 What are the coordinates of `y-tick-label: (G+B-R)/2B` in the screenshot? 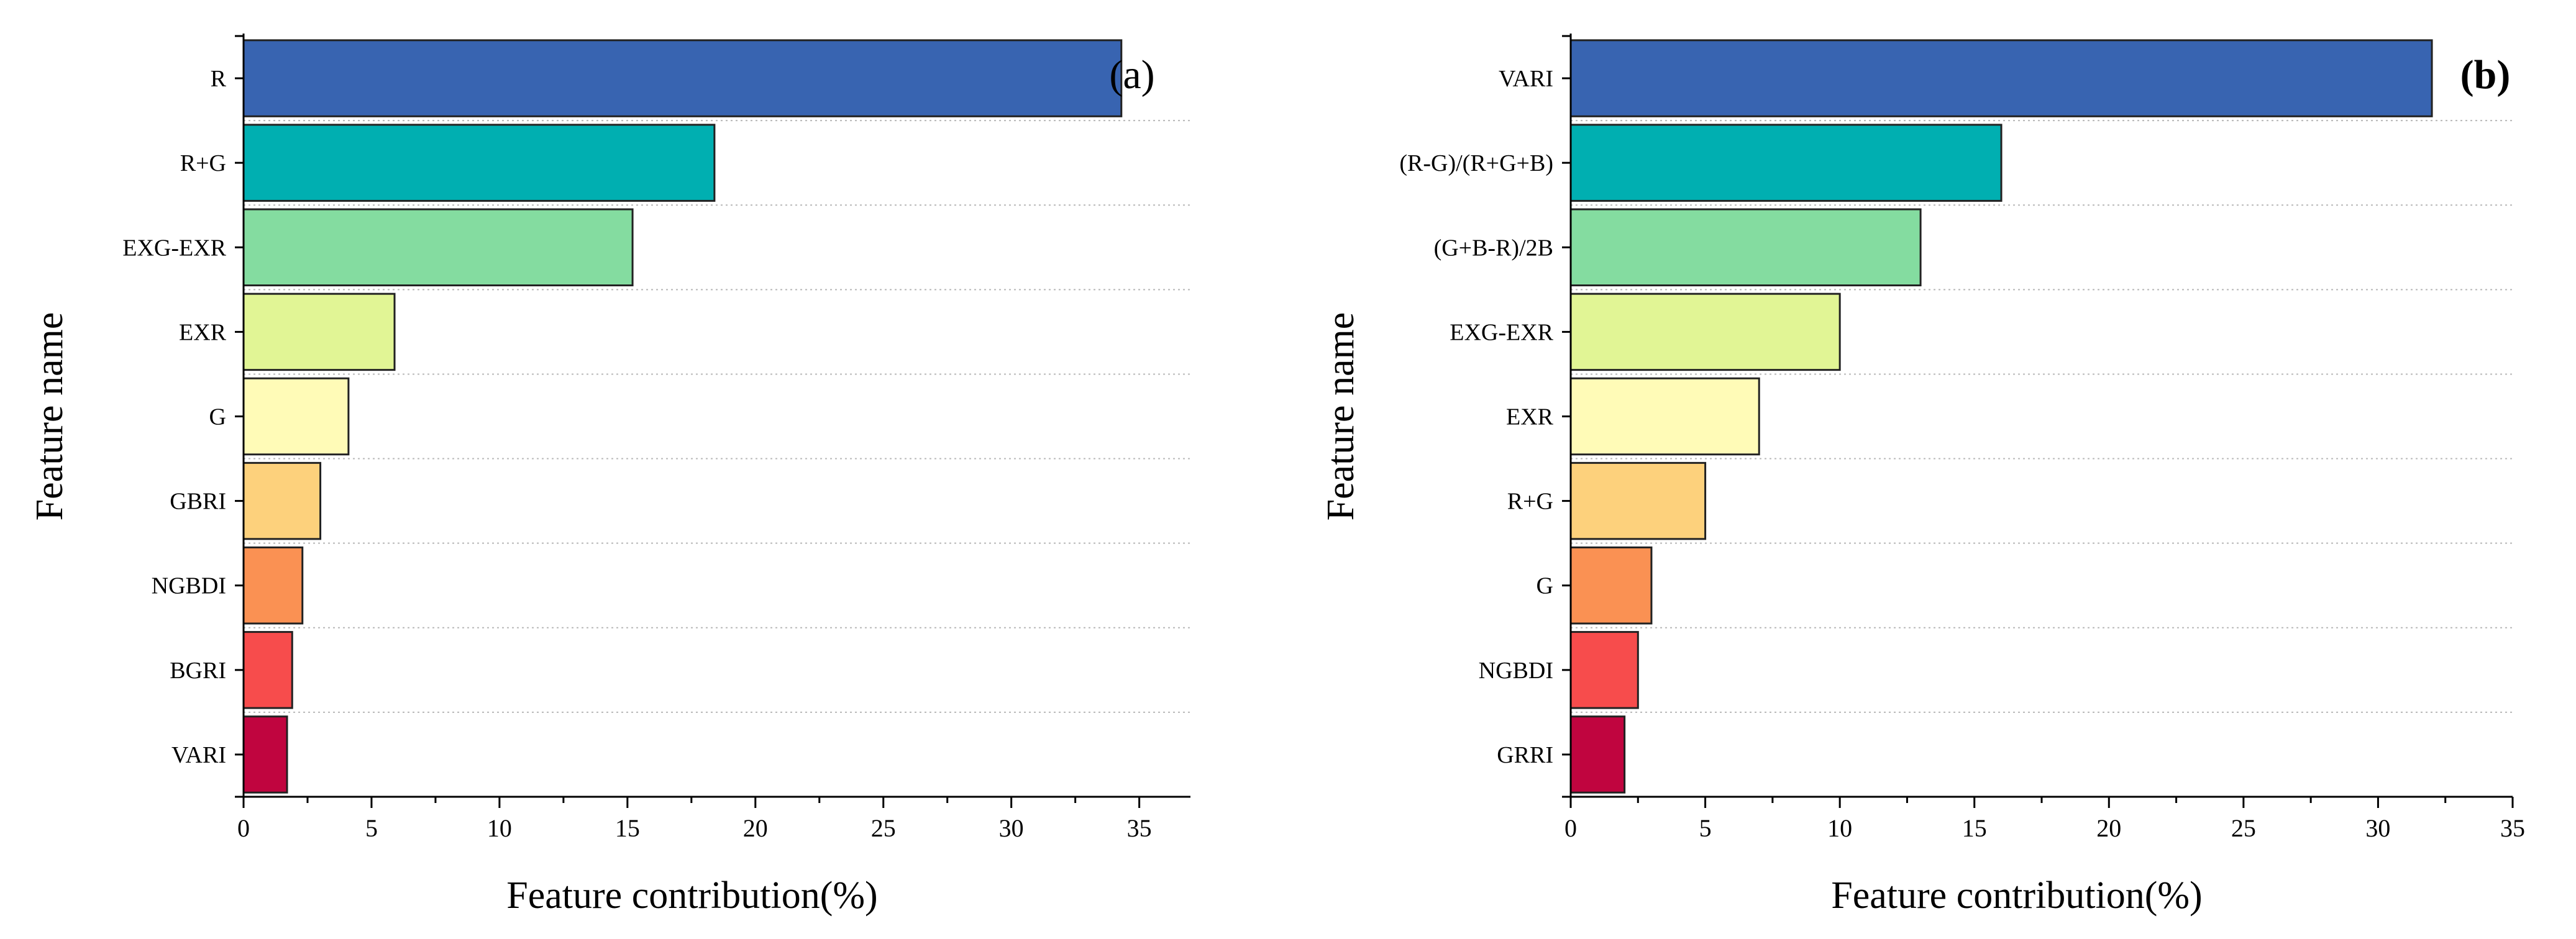 It's located at (1493, 248).